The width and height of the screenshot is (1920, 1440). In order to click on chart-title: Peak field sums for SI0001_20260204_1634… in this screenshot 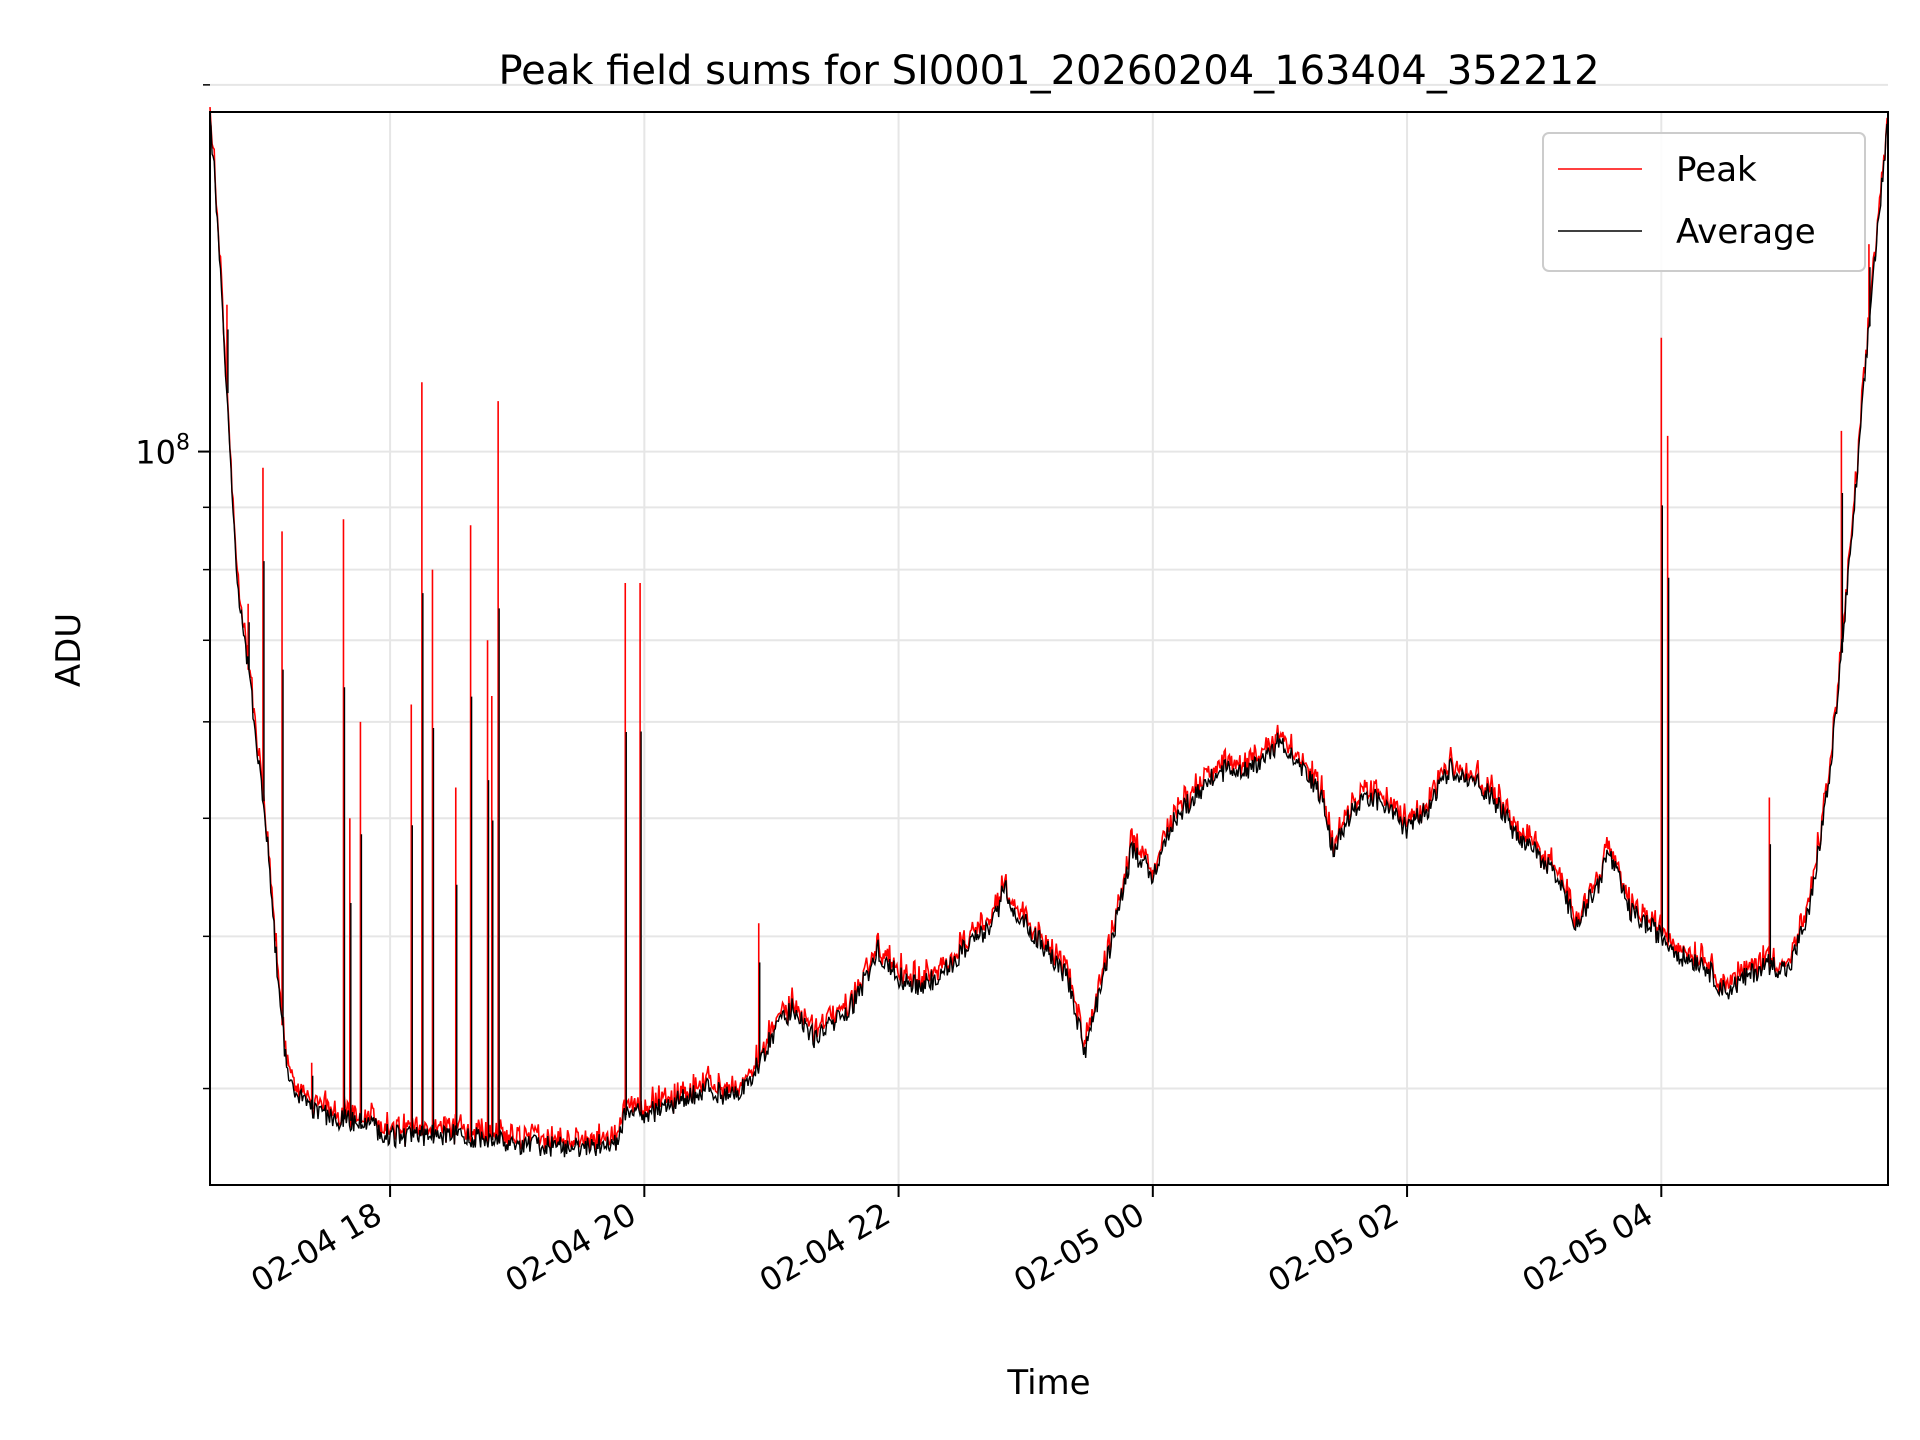, I will do `click(1048, 71)`.